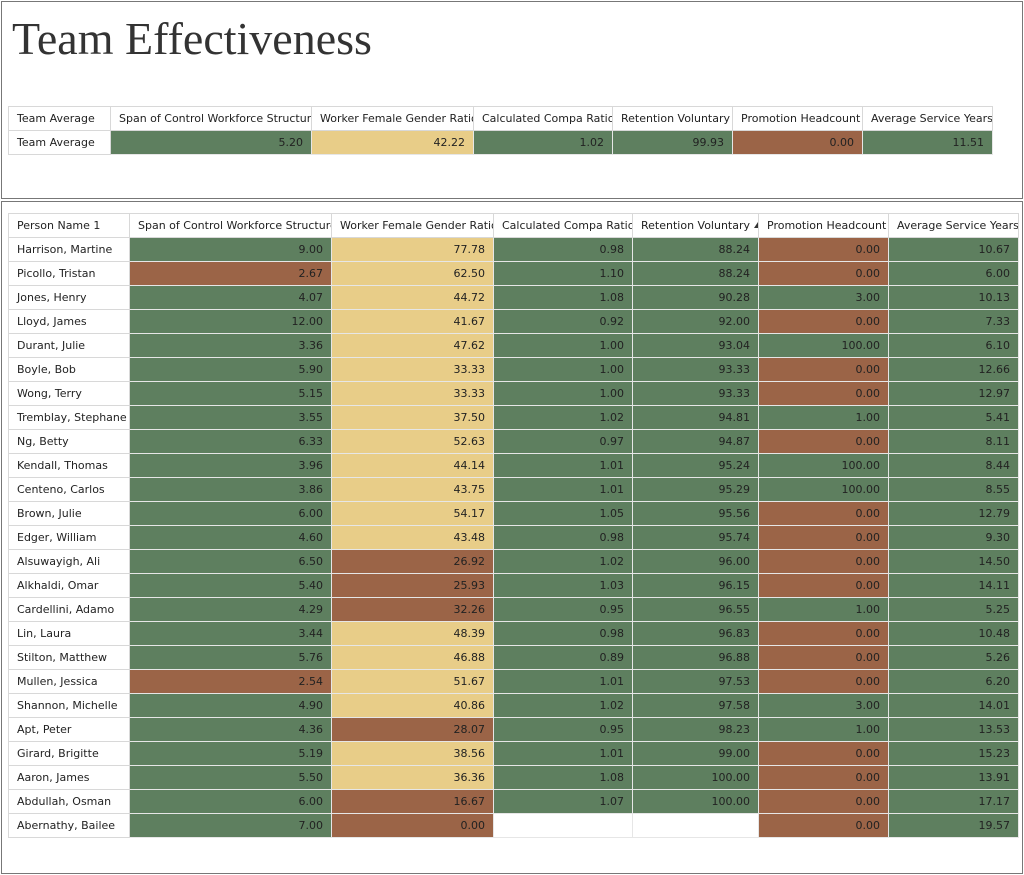 The height and width of the screenshot is (875, 1024). Describe the element at coordinates (563, 585) in the screenshot. I see `value-cell: 1.03` at that location.